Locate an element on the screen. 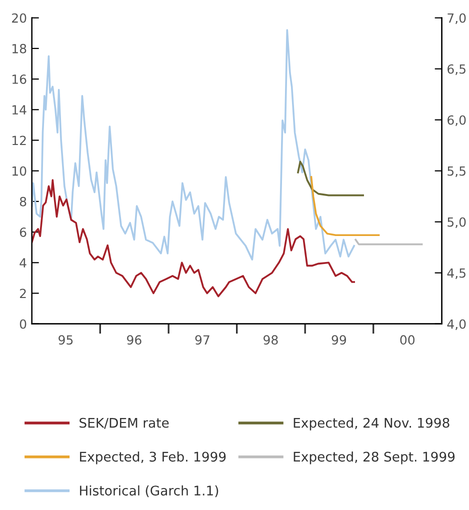  x-tick-label: 98 is located at coordinates (271, 340).